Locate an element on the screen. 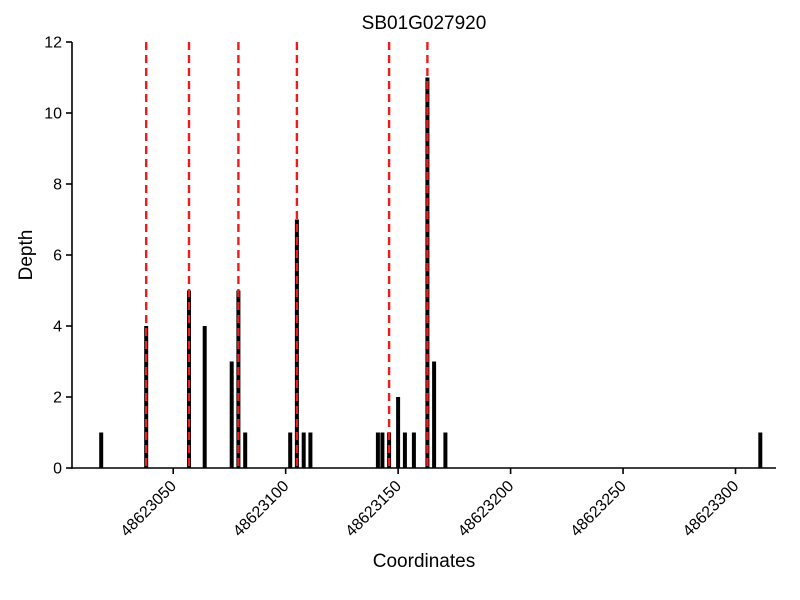 This screenshot has height=600, width=800. y-tick-label: 4 is located at coordinates (57, 327).